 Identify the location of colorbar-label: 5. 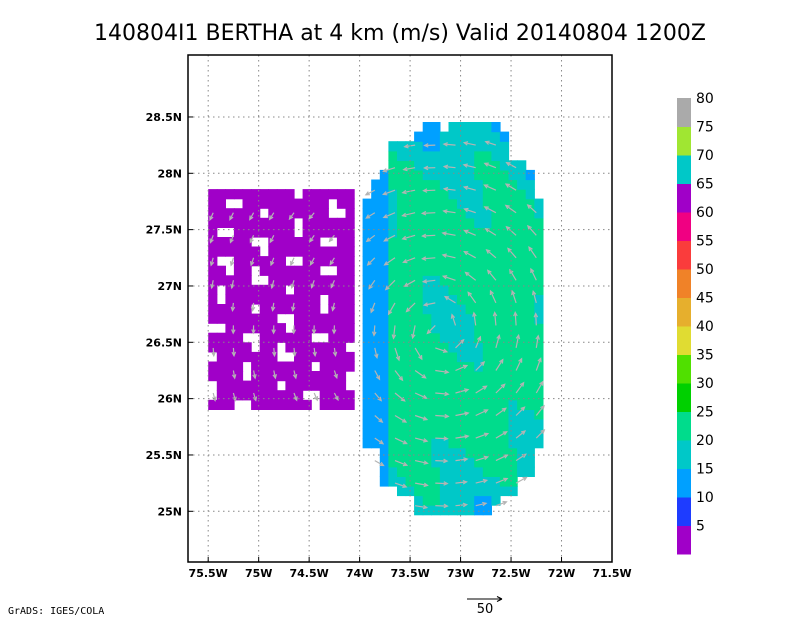
(700, 527).